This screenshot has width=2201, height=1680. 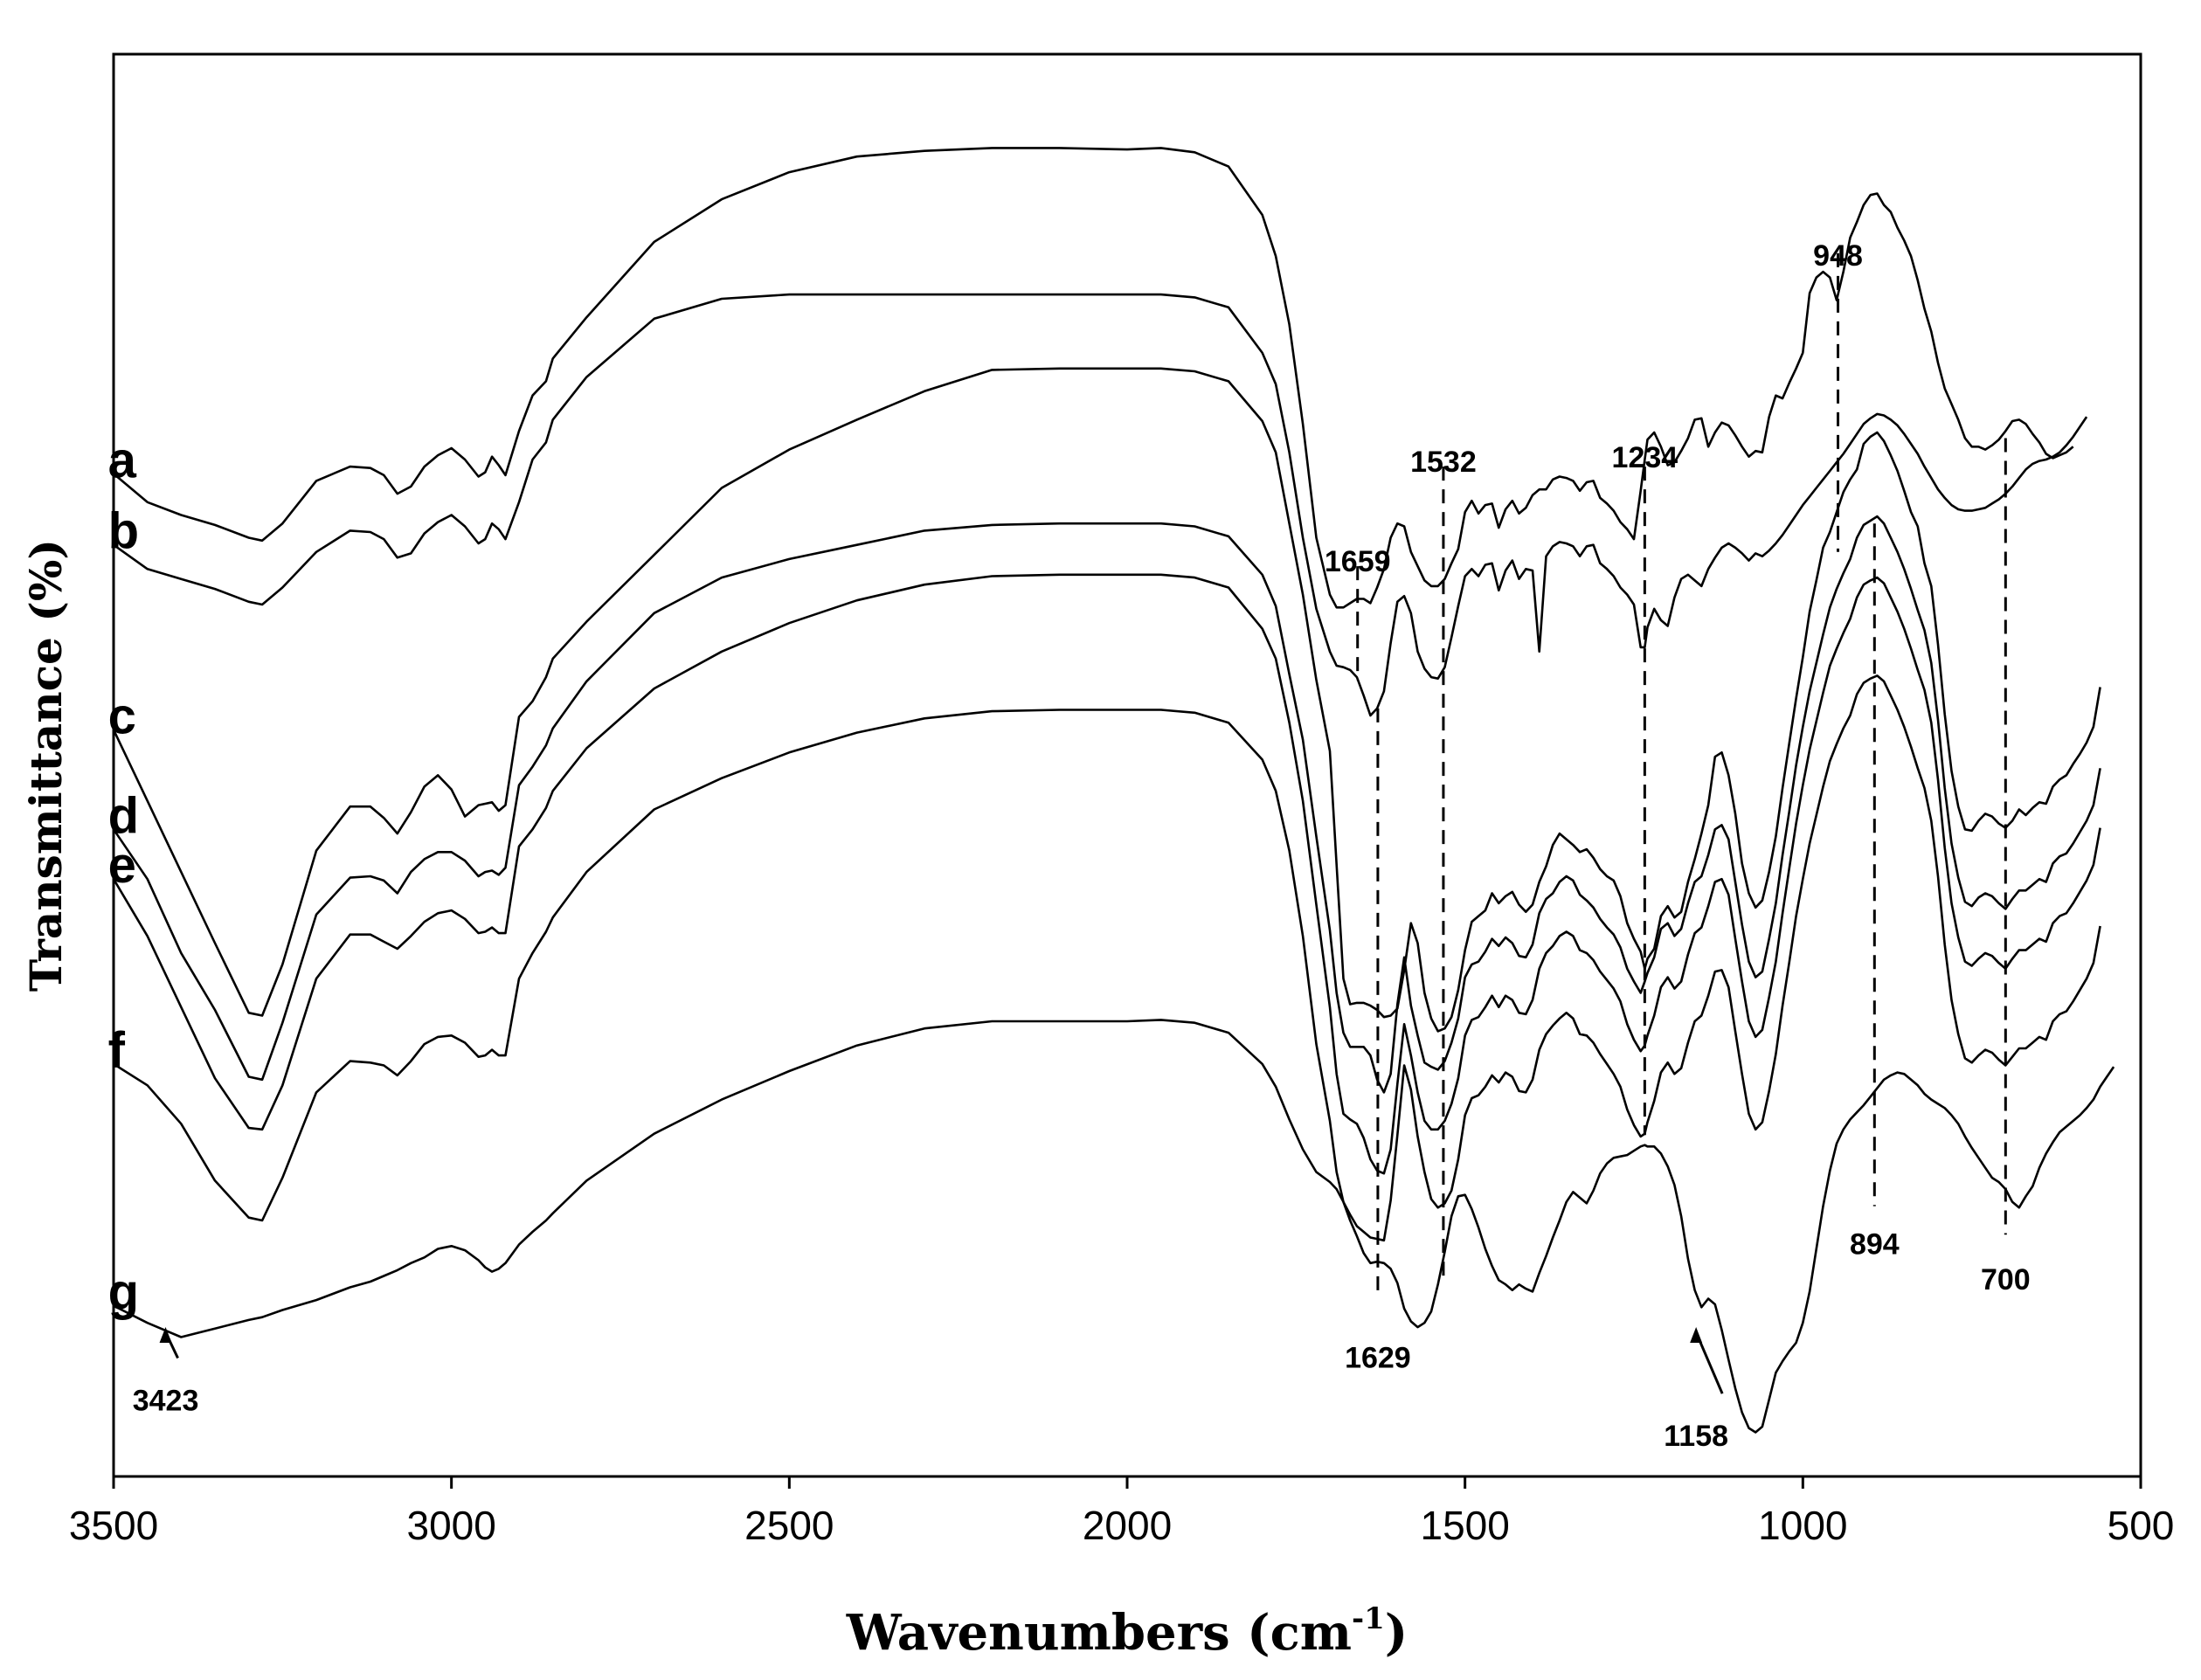 I want to click on x-axis-ticks: 3500 3000 2500 2000 1500 1000 500, so click(x=1122, y=1512).